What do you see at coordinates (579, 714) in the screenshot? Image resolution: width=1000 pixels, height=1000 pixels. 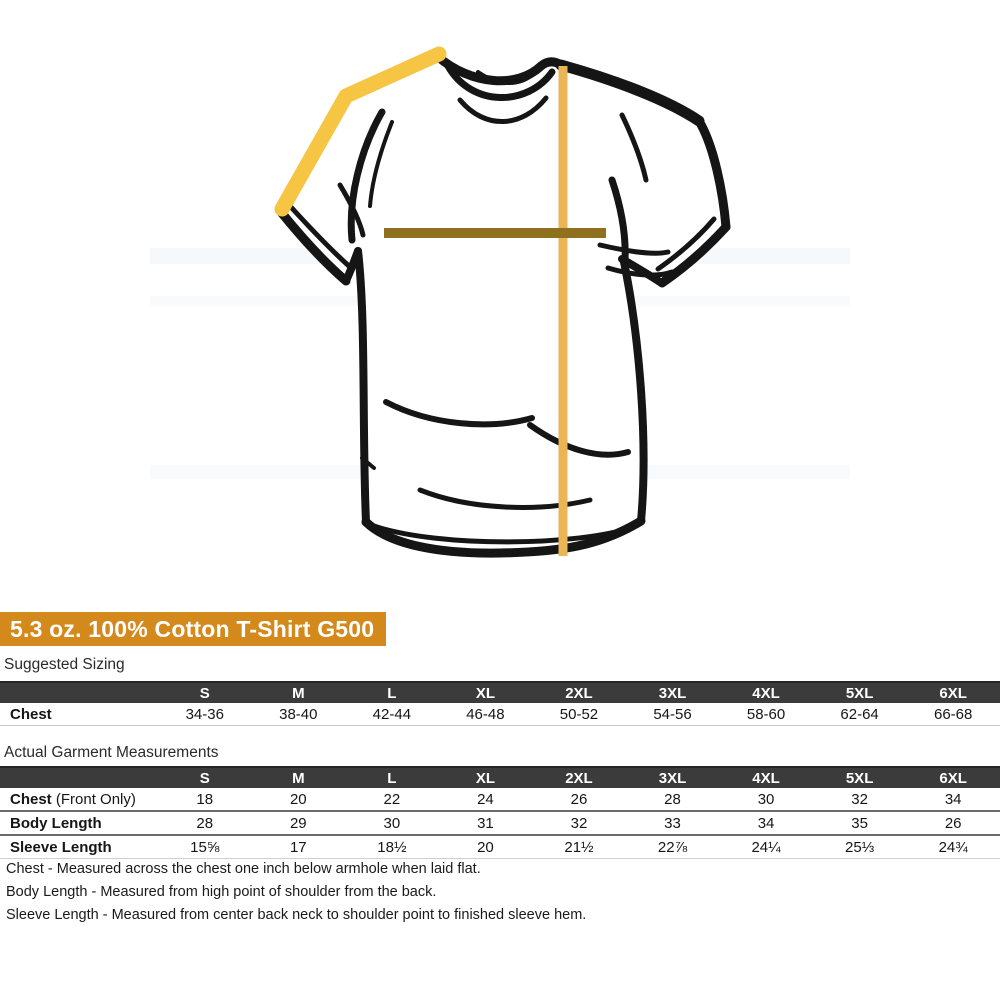 I see `measurement-value: 50-52` at bounding box center [579, 714].